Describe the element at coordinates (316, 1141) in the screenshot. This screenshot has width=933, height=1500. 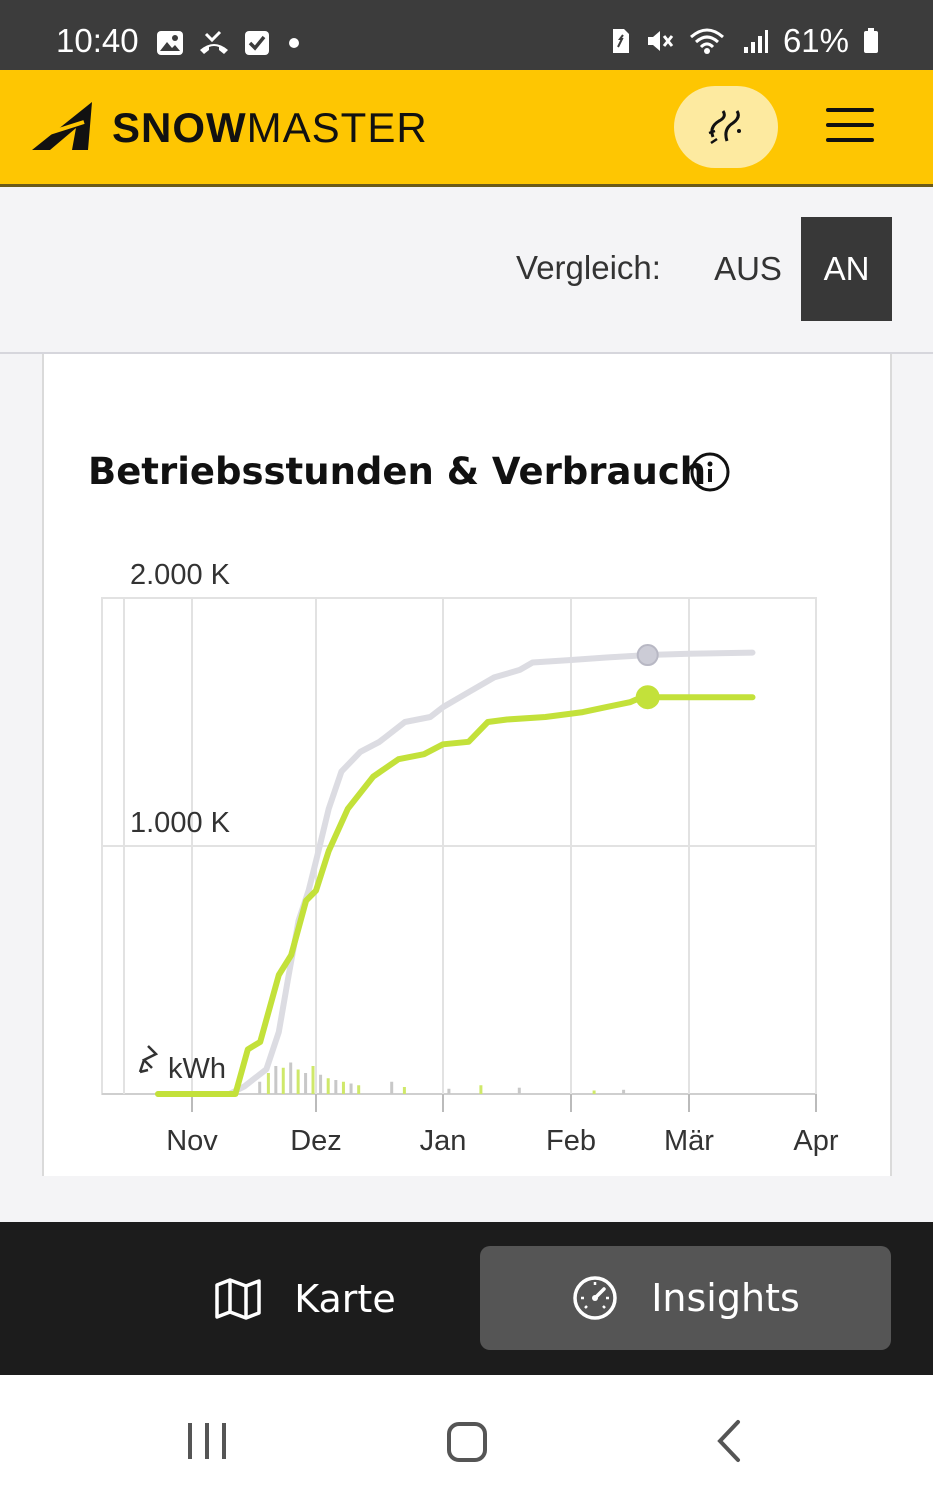
I see `x-tick-label: Dez` at that location.